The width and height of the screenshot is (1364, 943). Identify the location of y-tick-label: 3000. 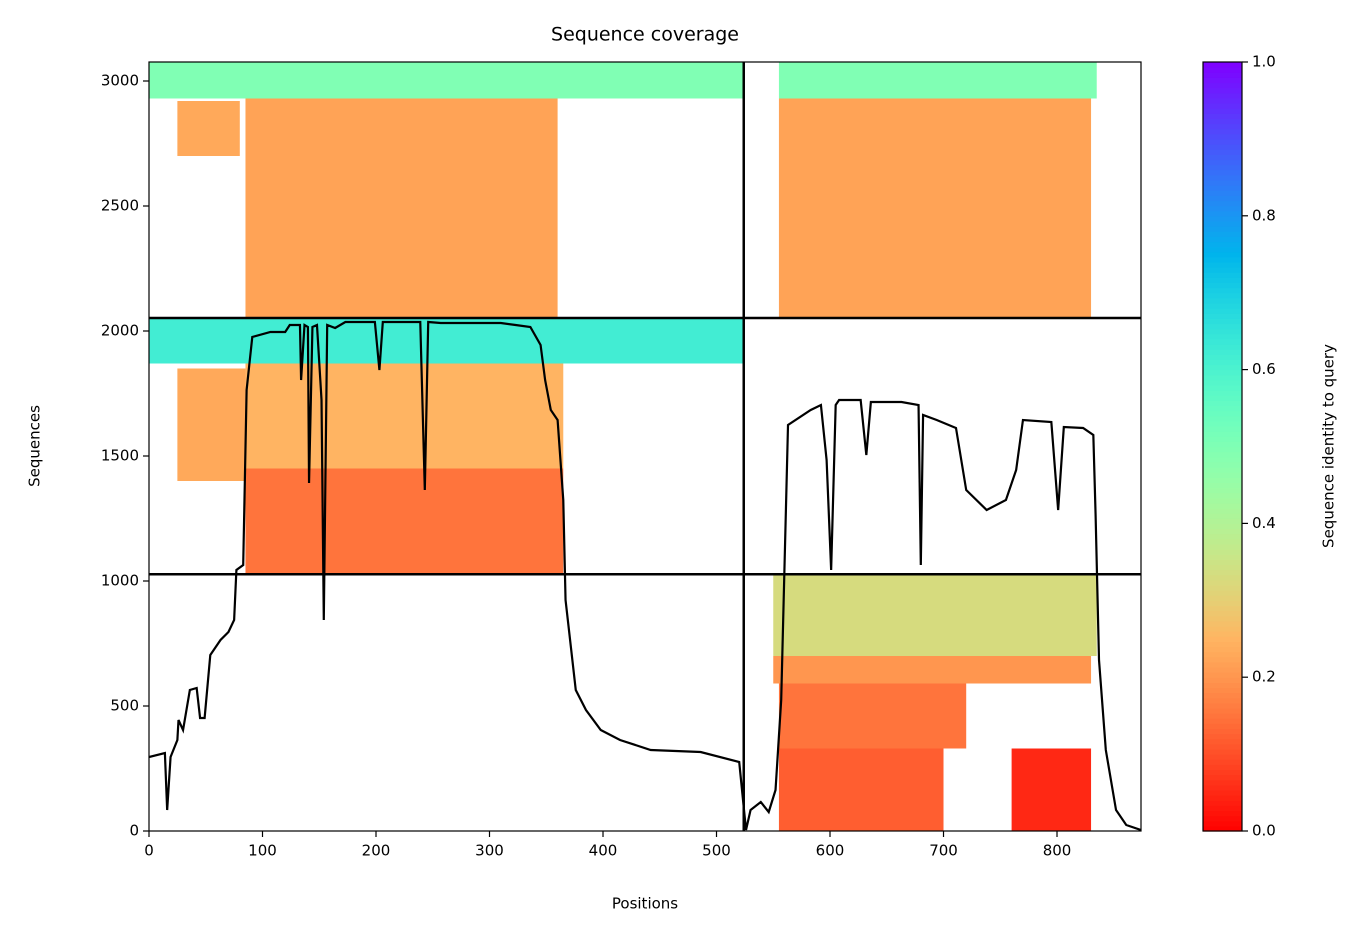
(120, 81).